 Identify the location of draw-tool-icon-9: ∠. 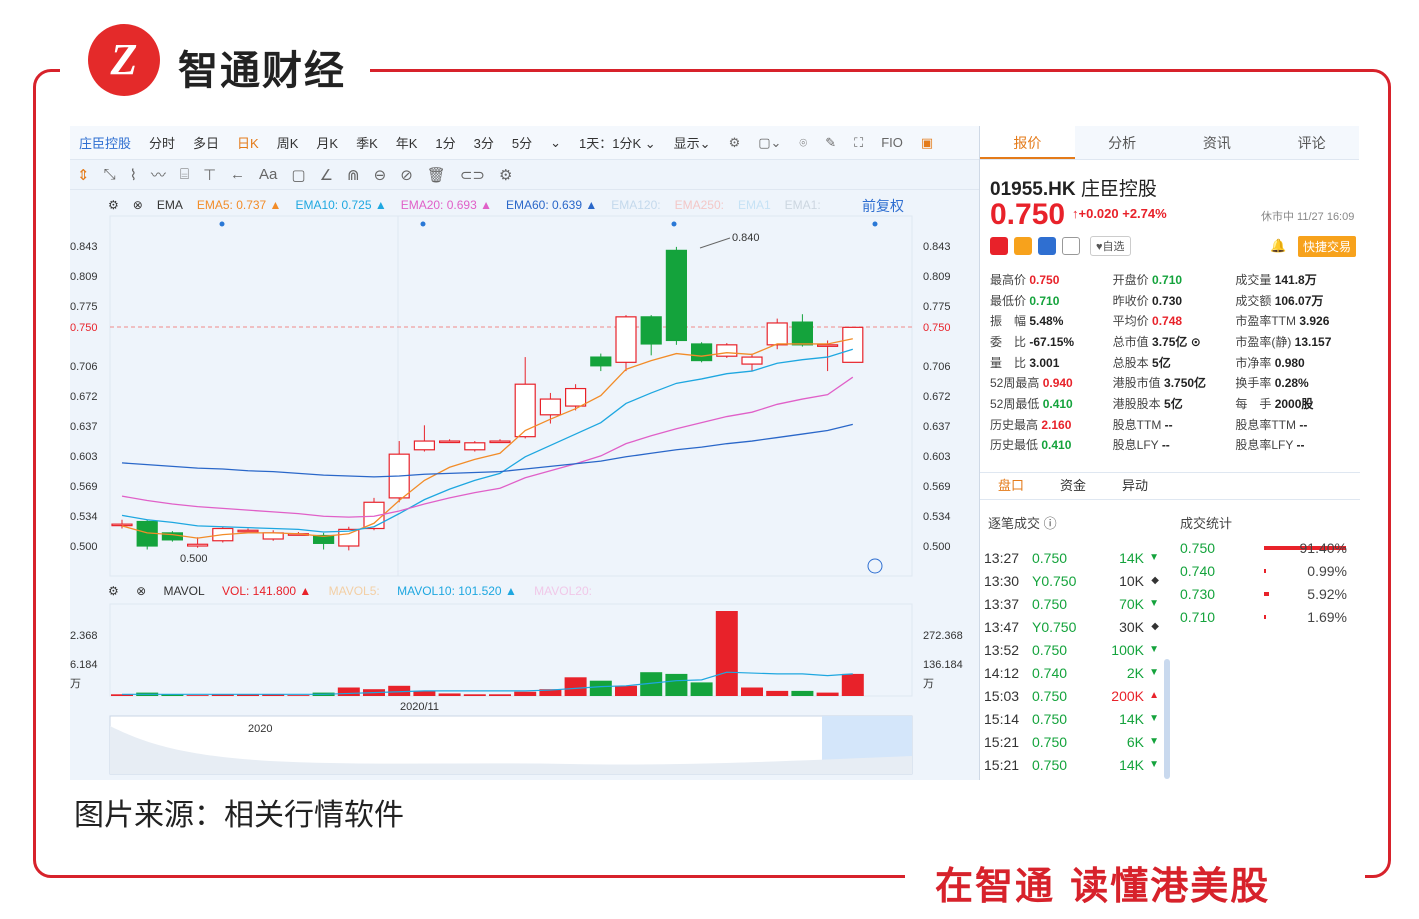
(326, 175).